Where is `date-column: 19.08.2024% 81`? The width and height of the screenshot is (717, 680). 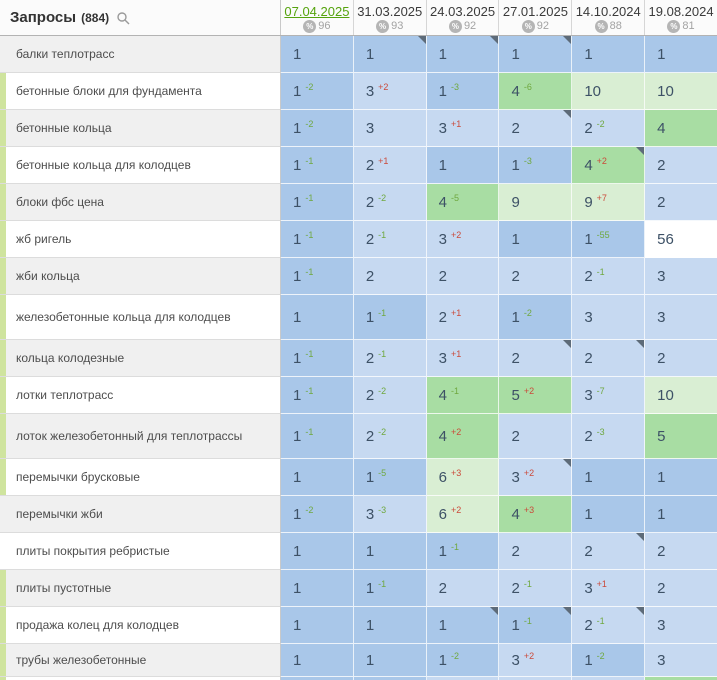
date-column: 19.08.2024% 81 is located at coordinates (681, 17).